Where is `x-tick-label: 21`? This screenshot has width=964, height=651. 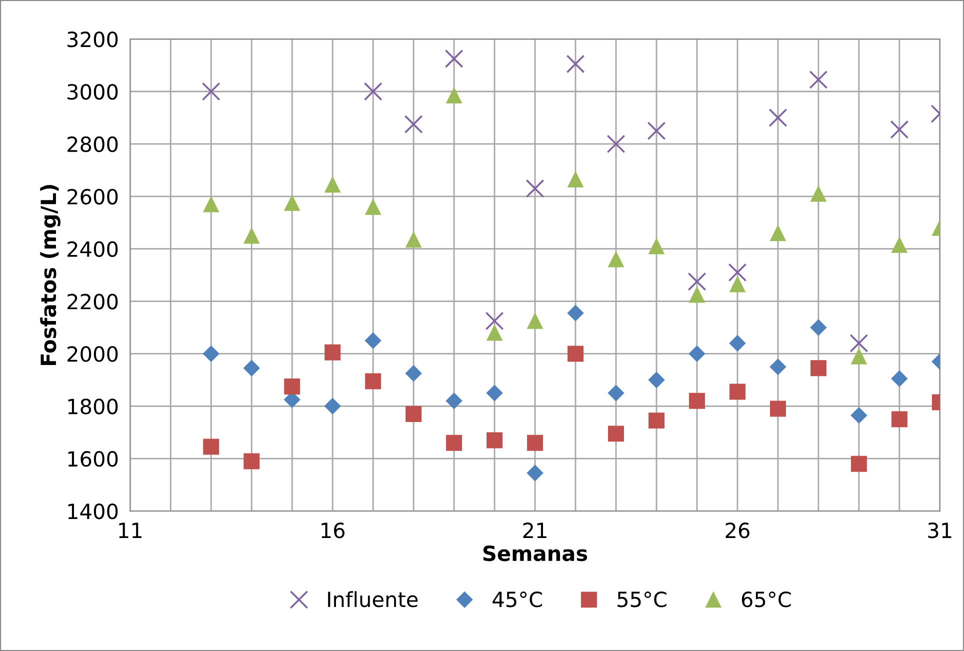 x-tick-label: 21 is located at coordinates (534, 530).